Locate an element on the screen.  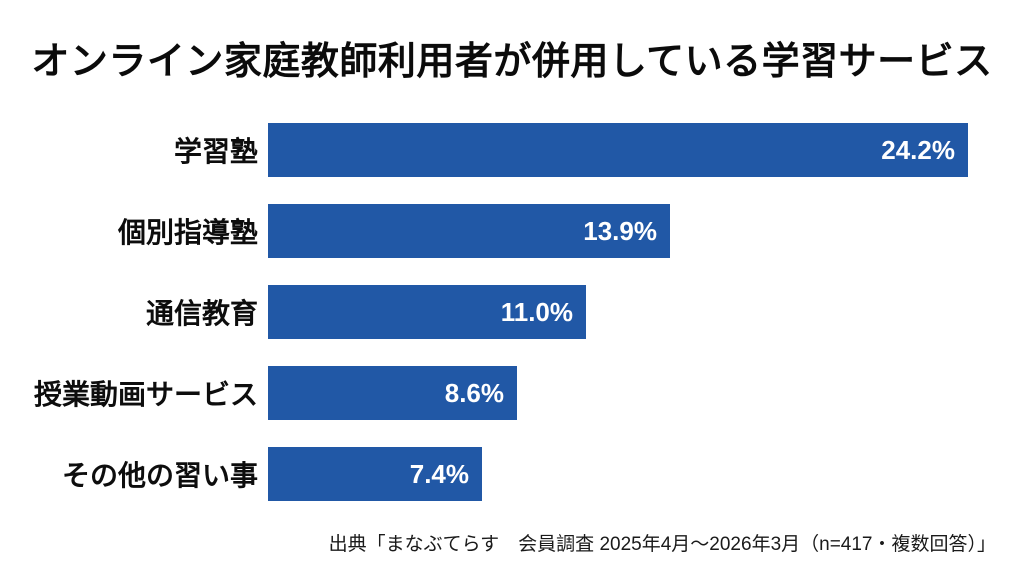
chart-row: その他の習い事 7.4% is located at coordinates (512, 474).